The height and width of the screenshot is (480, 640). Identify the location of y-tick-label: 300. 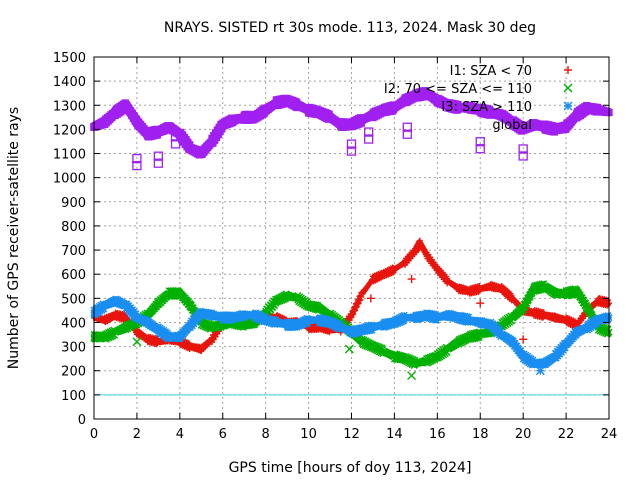
(73, 348).